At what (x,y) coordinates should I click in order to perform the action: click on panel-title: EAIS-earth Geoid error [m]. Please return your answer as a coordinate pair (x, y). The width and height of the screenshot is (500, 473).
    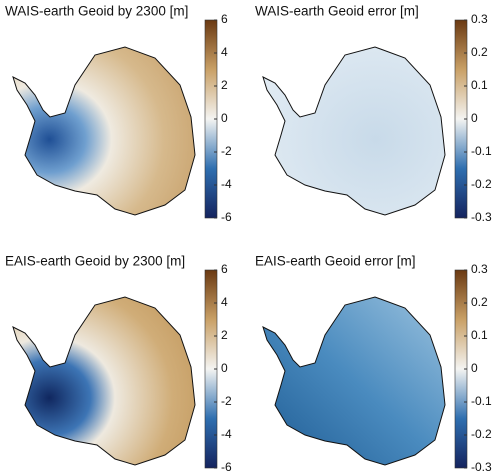
    Looking at the image, I should click on (335, 261).